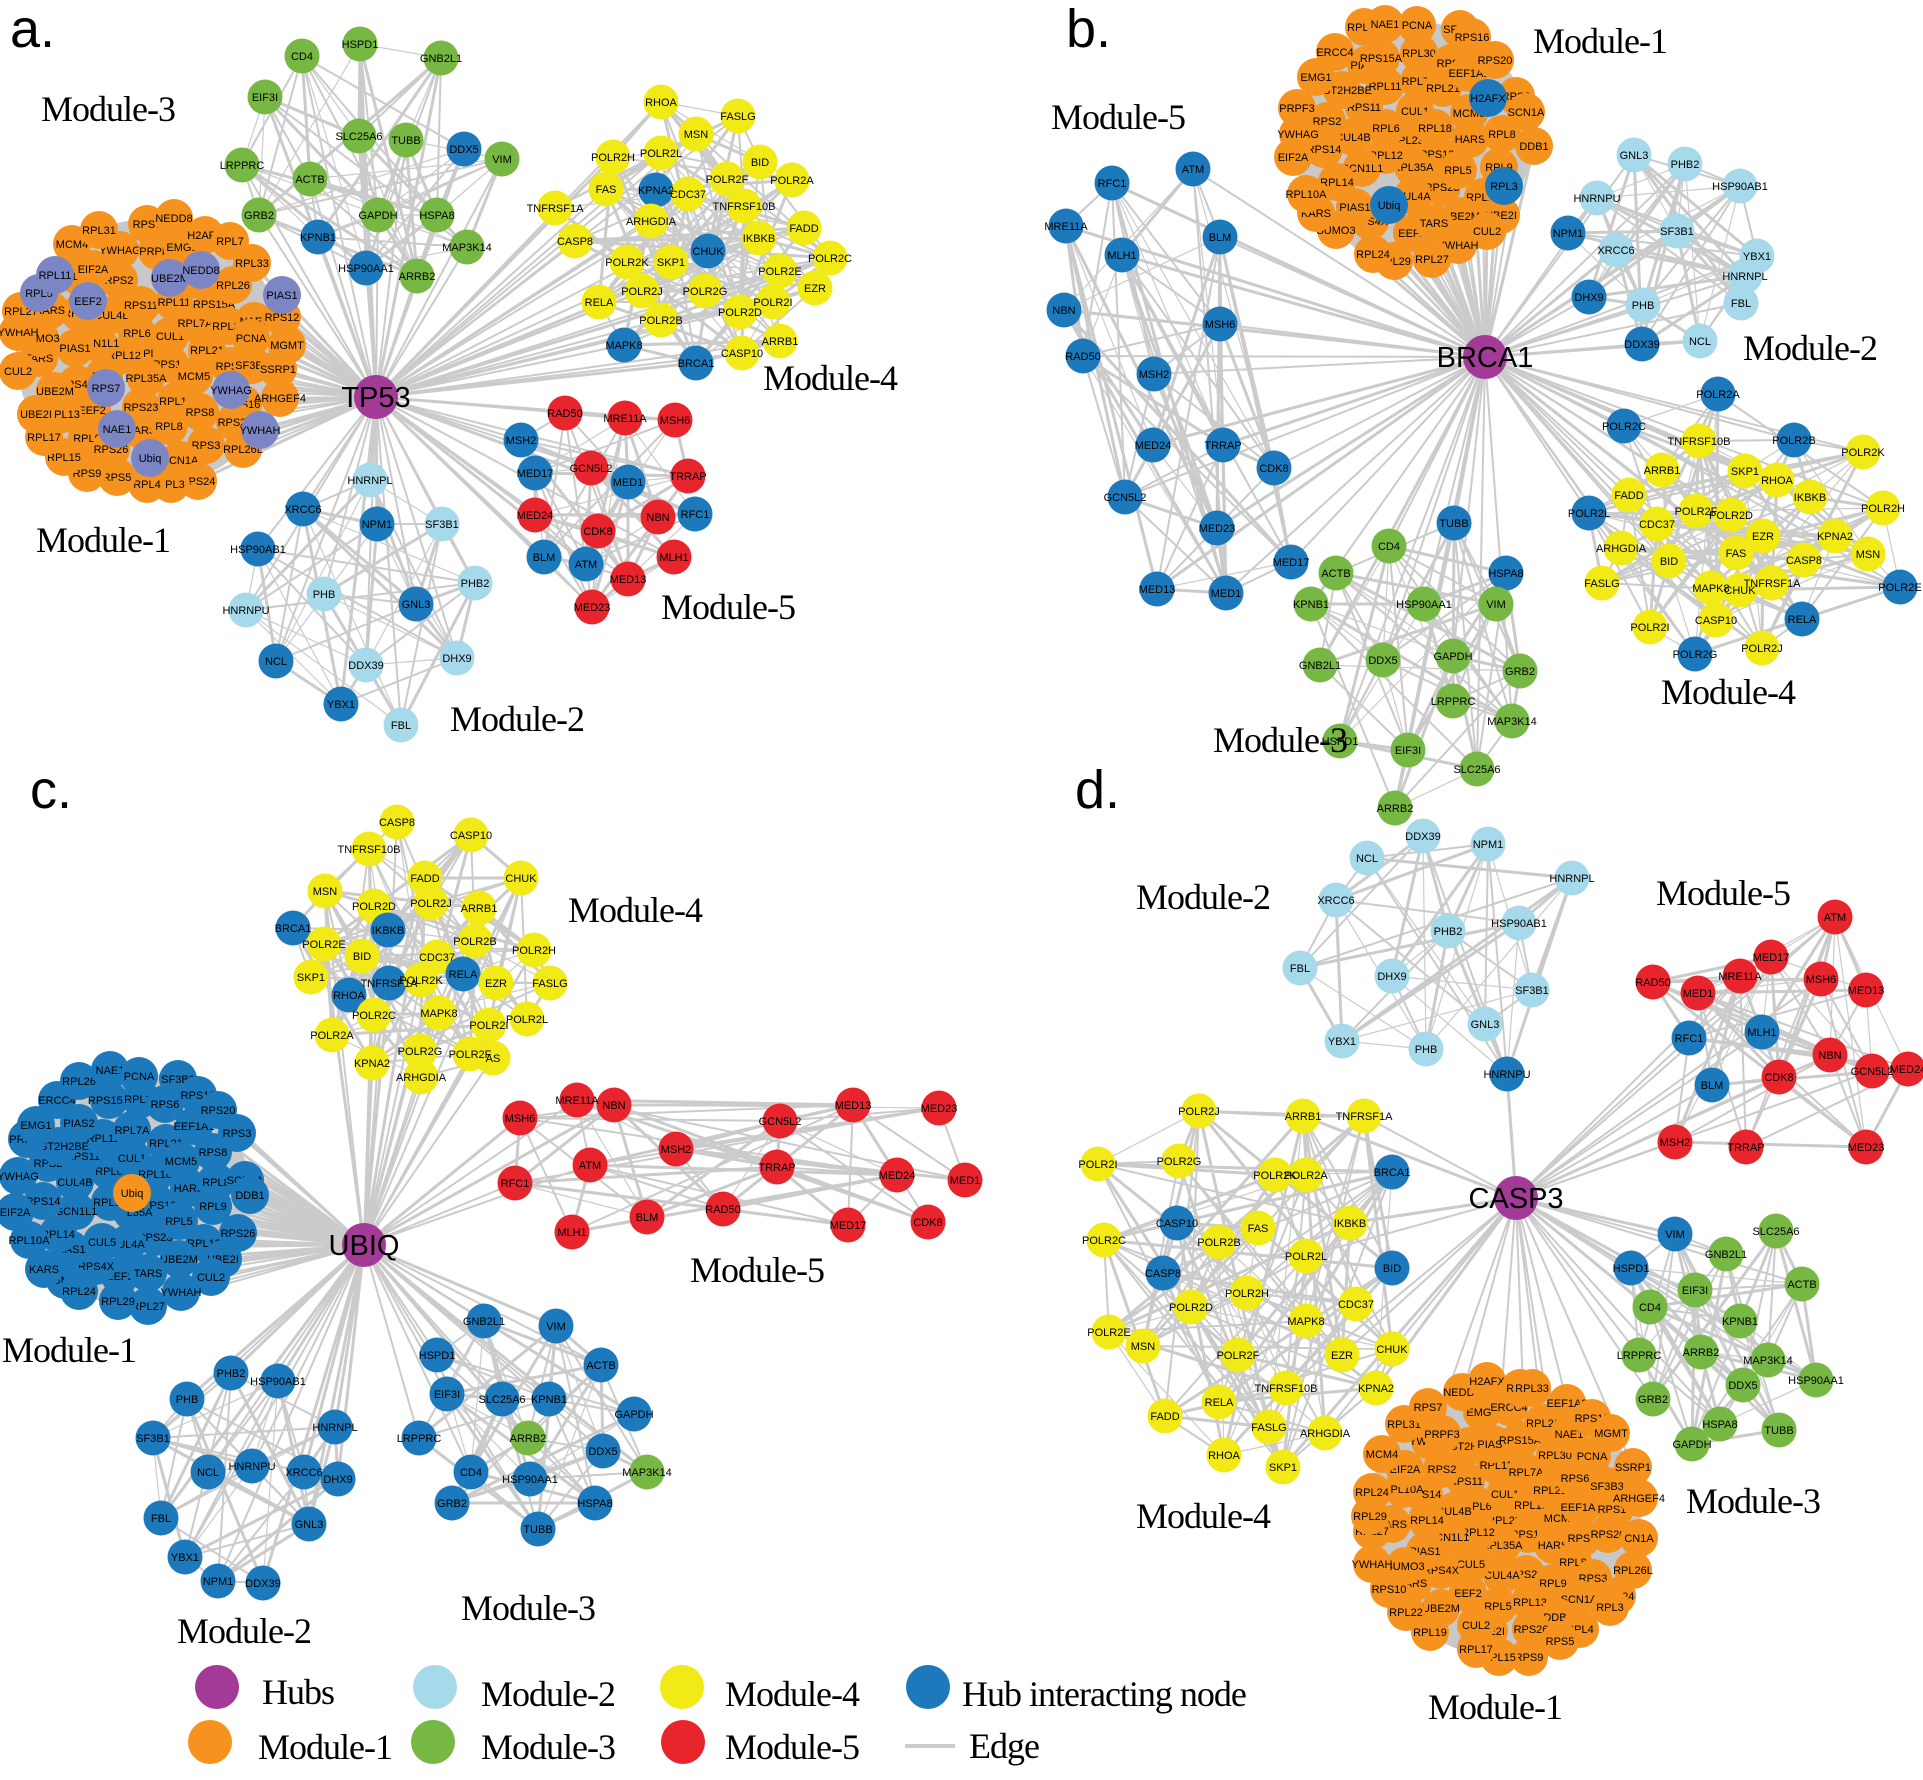  I want to click on svg-text: CASP10, so click(1177, 1224).